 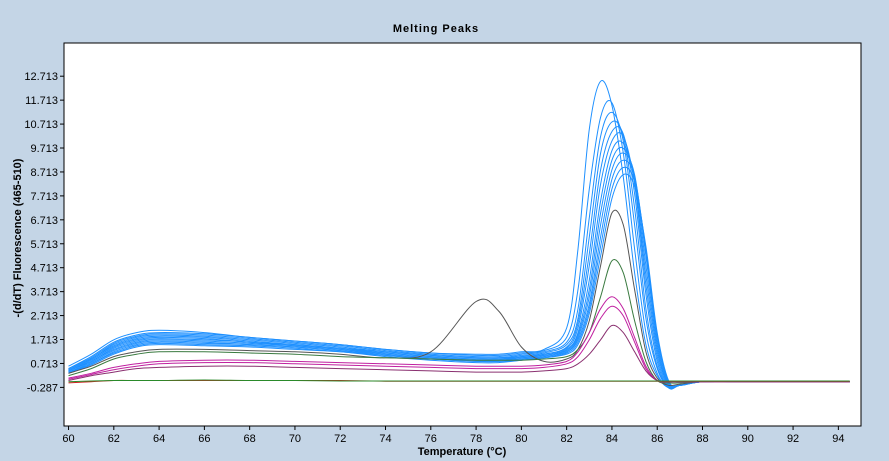 What do you see at coordinates (44, 341) in the screenshot?
I see `y-tick-label: 1.713` at bounding box center [44, 341].